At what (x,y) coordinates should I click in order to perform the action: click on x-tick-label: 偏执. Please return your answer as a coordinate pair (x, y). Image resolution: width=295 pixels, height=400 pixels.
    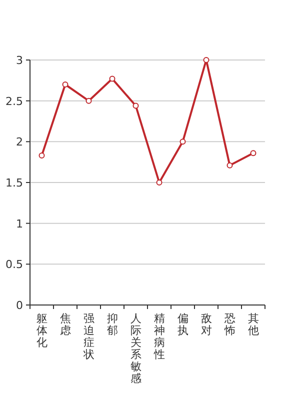
    Looking at the image, I should click on (182, 324).